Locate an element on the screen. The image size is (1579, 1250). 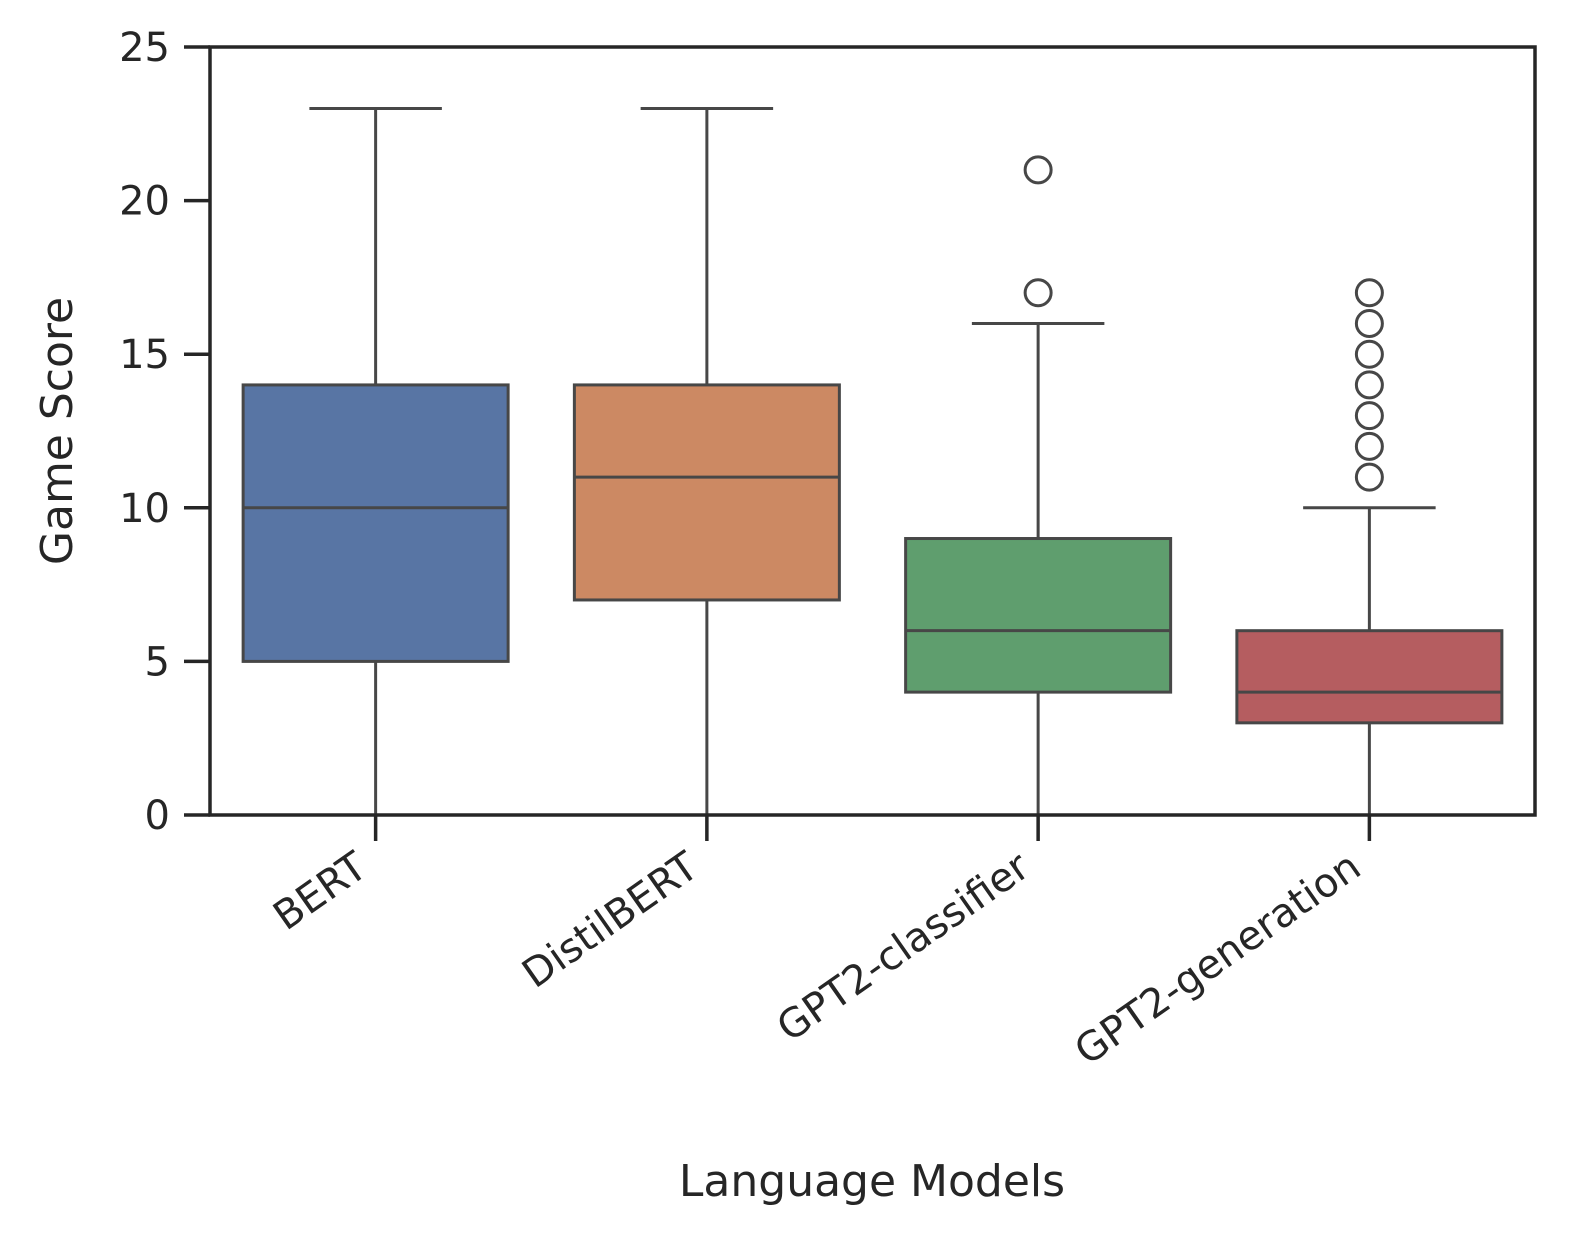
y-axis: 0 5 10 15 20 25 is located at coordinates (164, 432).